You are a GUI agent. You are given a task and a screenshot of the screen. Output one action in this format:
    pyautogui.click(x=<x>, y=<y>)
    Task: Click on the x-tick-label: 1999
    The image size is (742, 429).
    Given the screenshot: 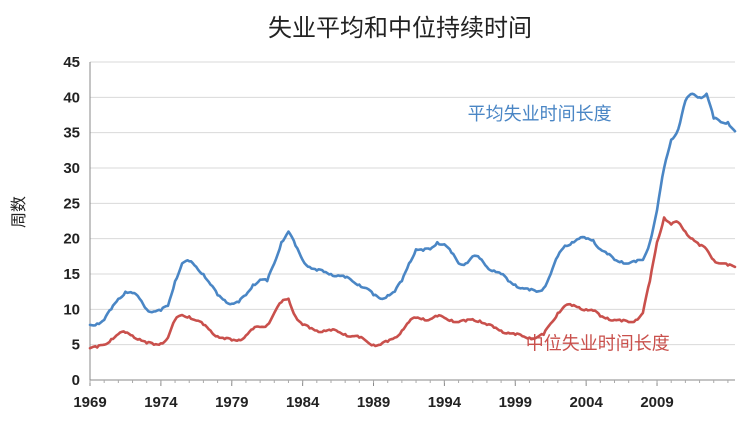 What is the action you would take?
    pyautogui.click(x=515, y=402)
    